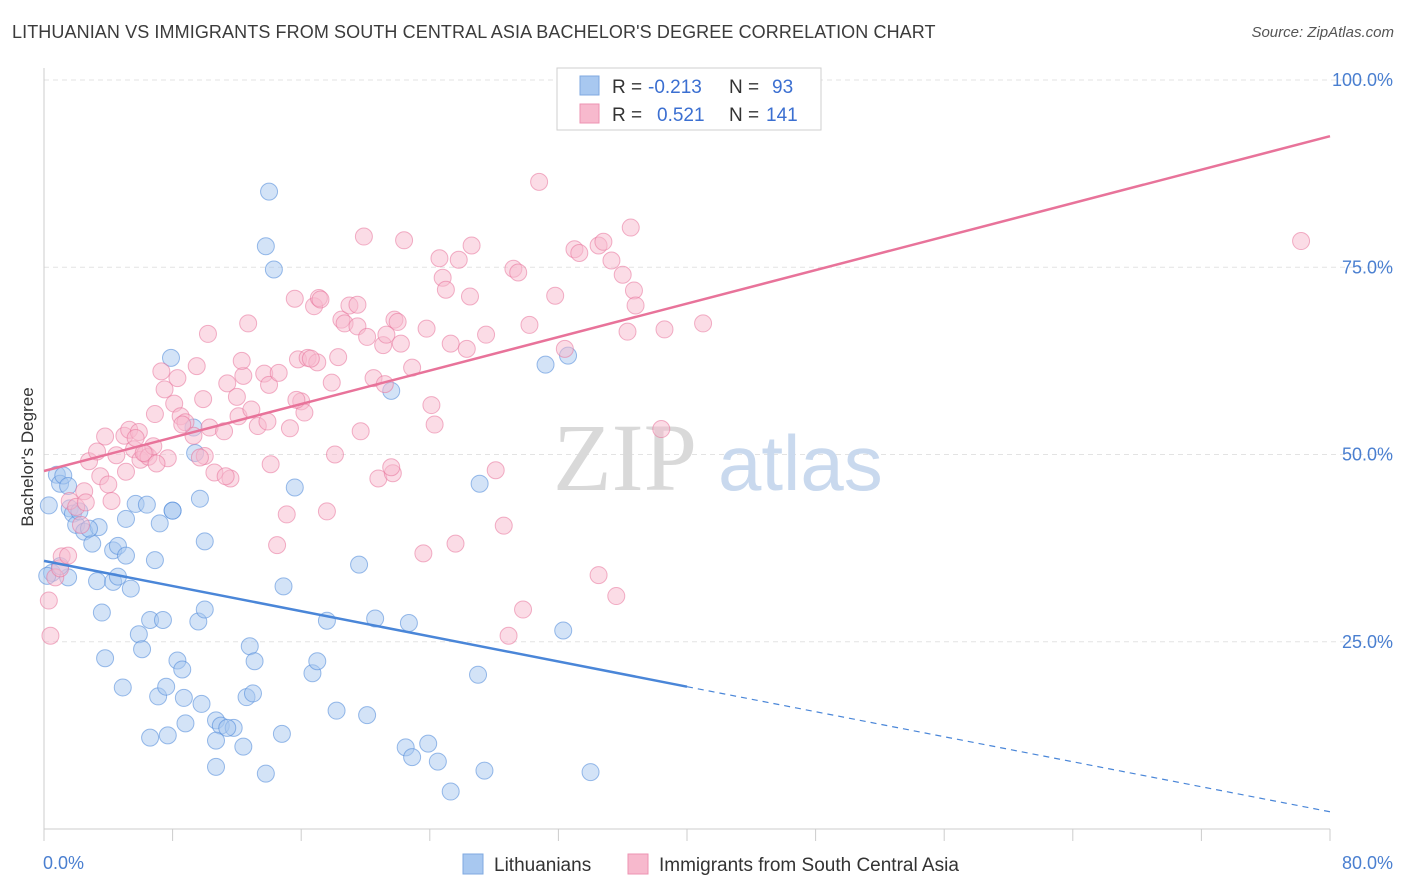 This screenshot has width=1406, height=892. What do you see at coordinates (1362, 361) in the screenshot?
I see `y-tick-labels: 25.0% 50.0% 75.0% 100.0%` at bounding box center [1362, 361].